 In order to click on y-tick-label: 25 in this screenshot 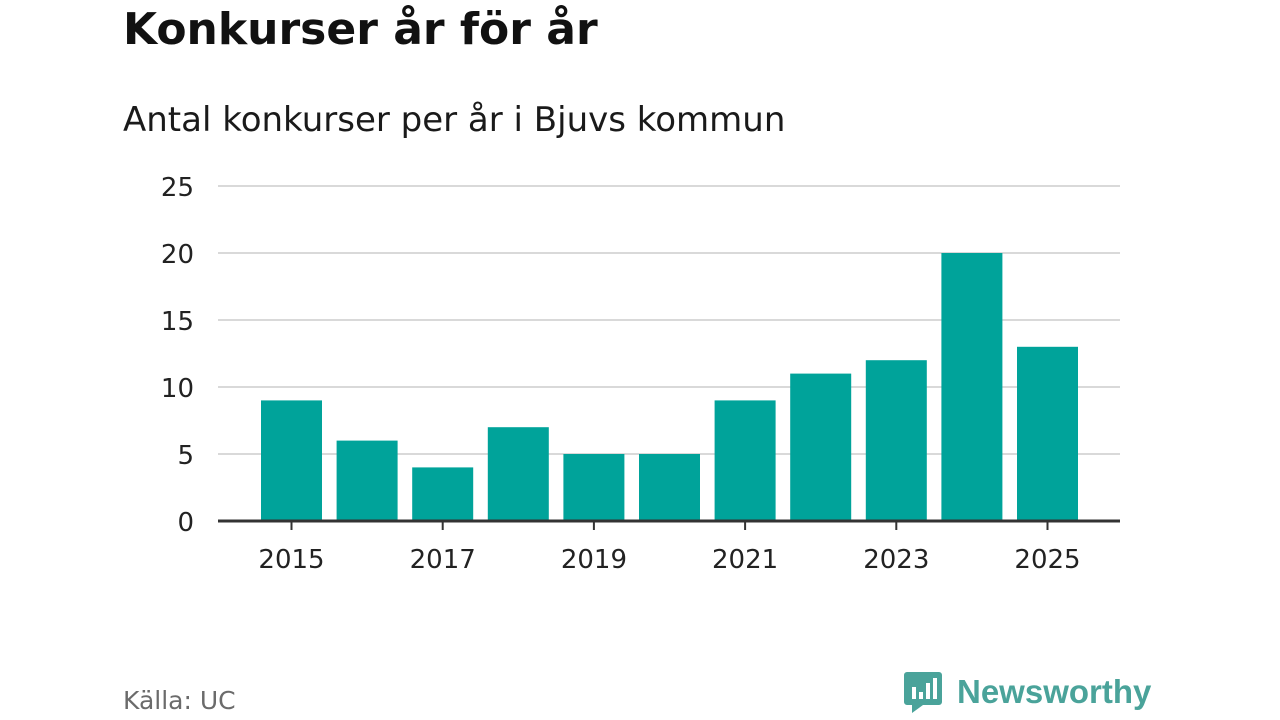, I will do `click(177, 188)`.